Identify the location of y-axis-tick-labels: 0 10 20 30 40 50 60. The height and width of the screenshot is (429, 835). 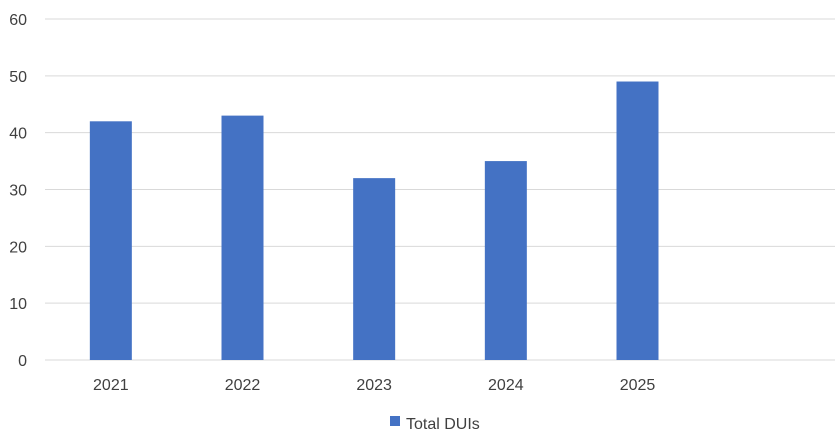
(18, 191).